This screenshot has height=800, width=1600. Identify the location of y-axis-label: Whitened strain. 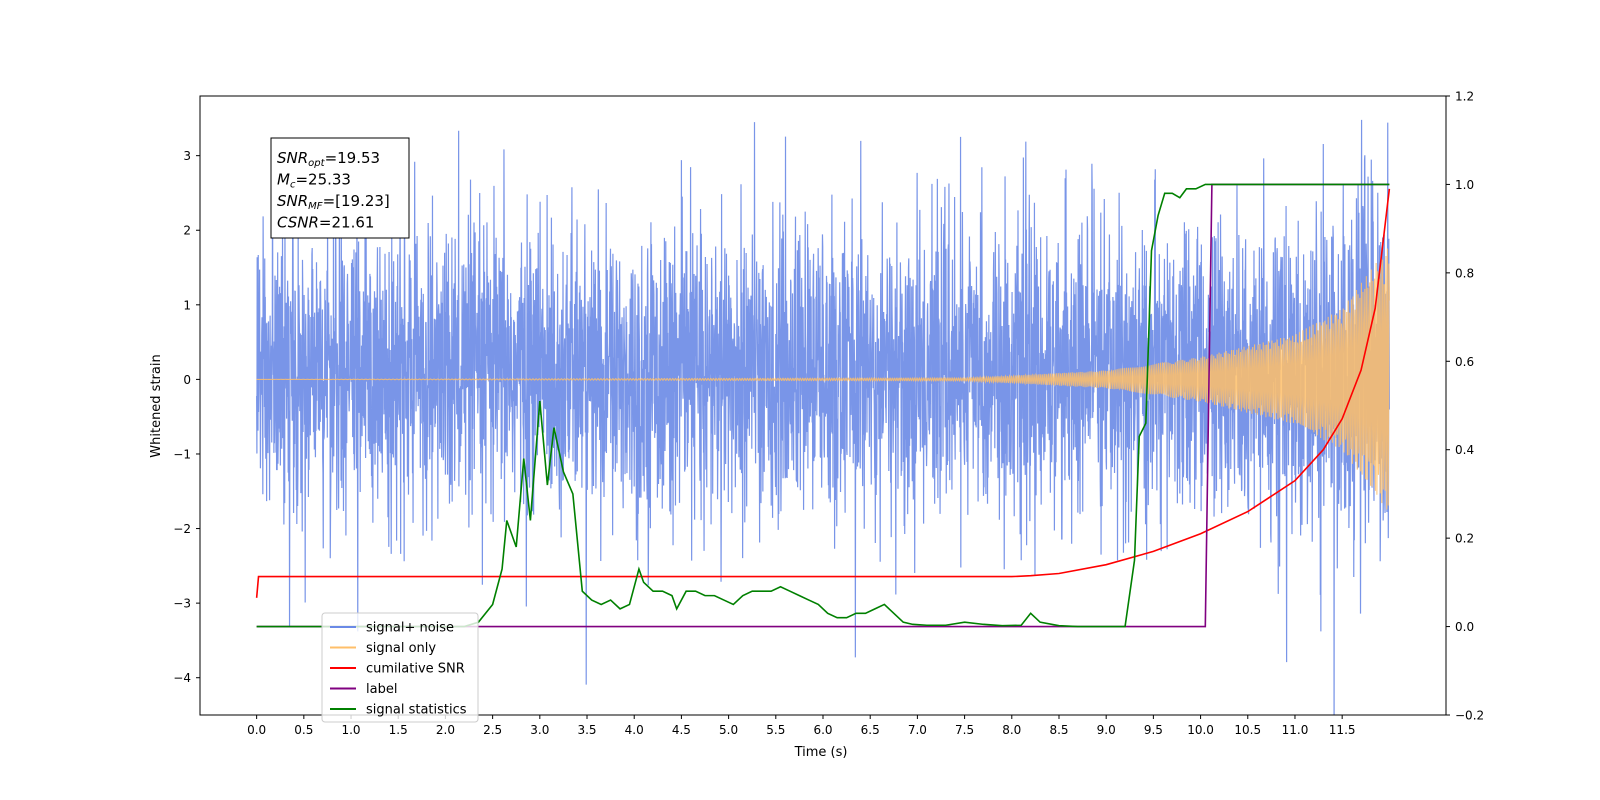
(156, 405).